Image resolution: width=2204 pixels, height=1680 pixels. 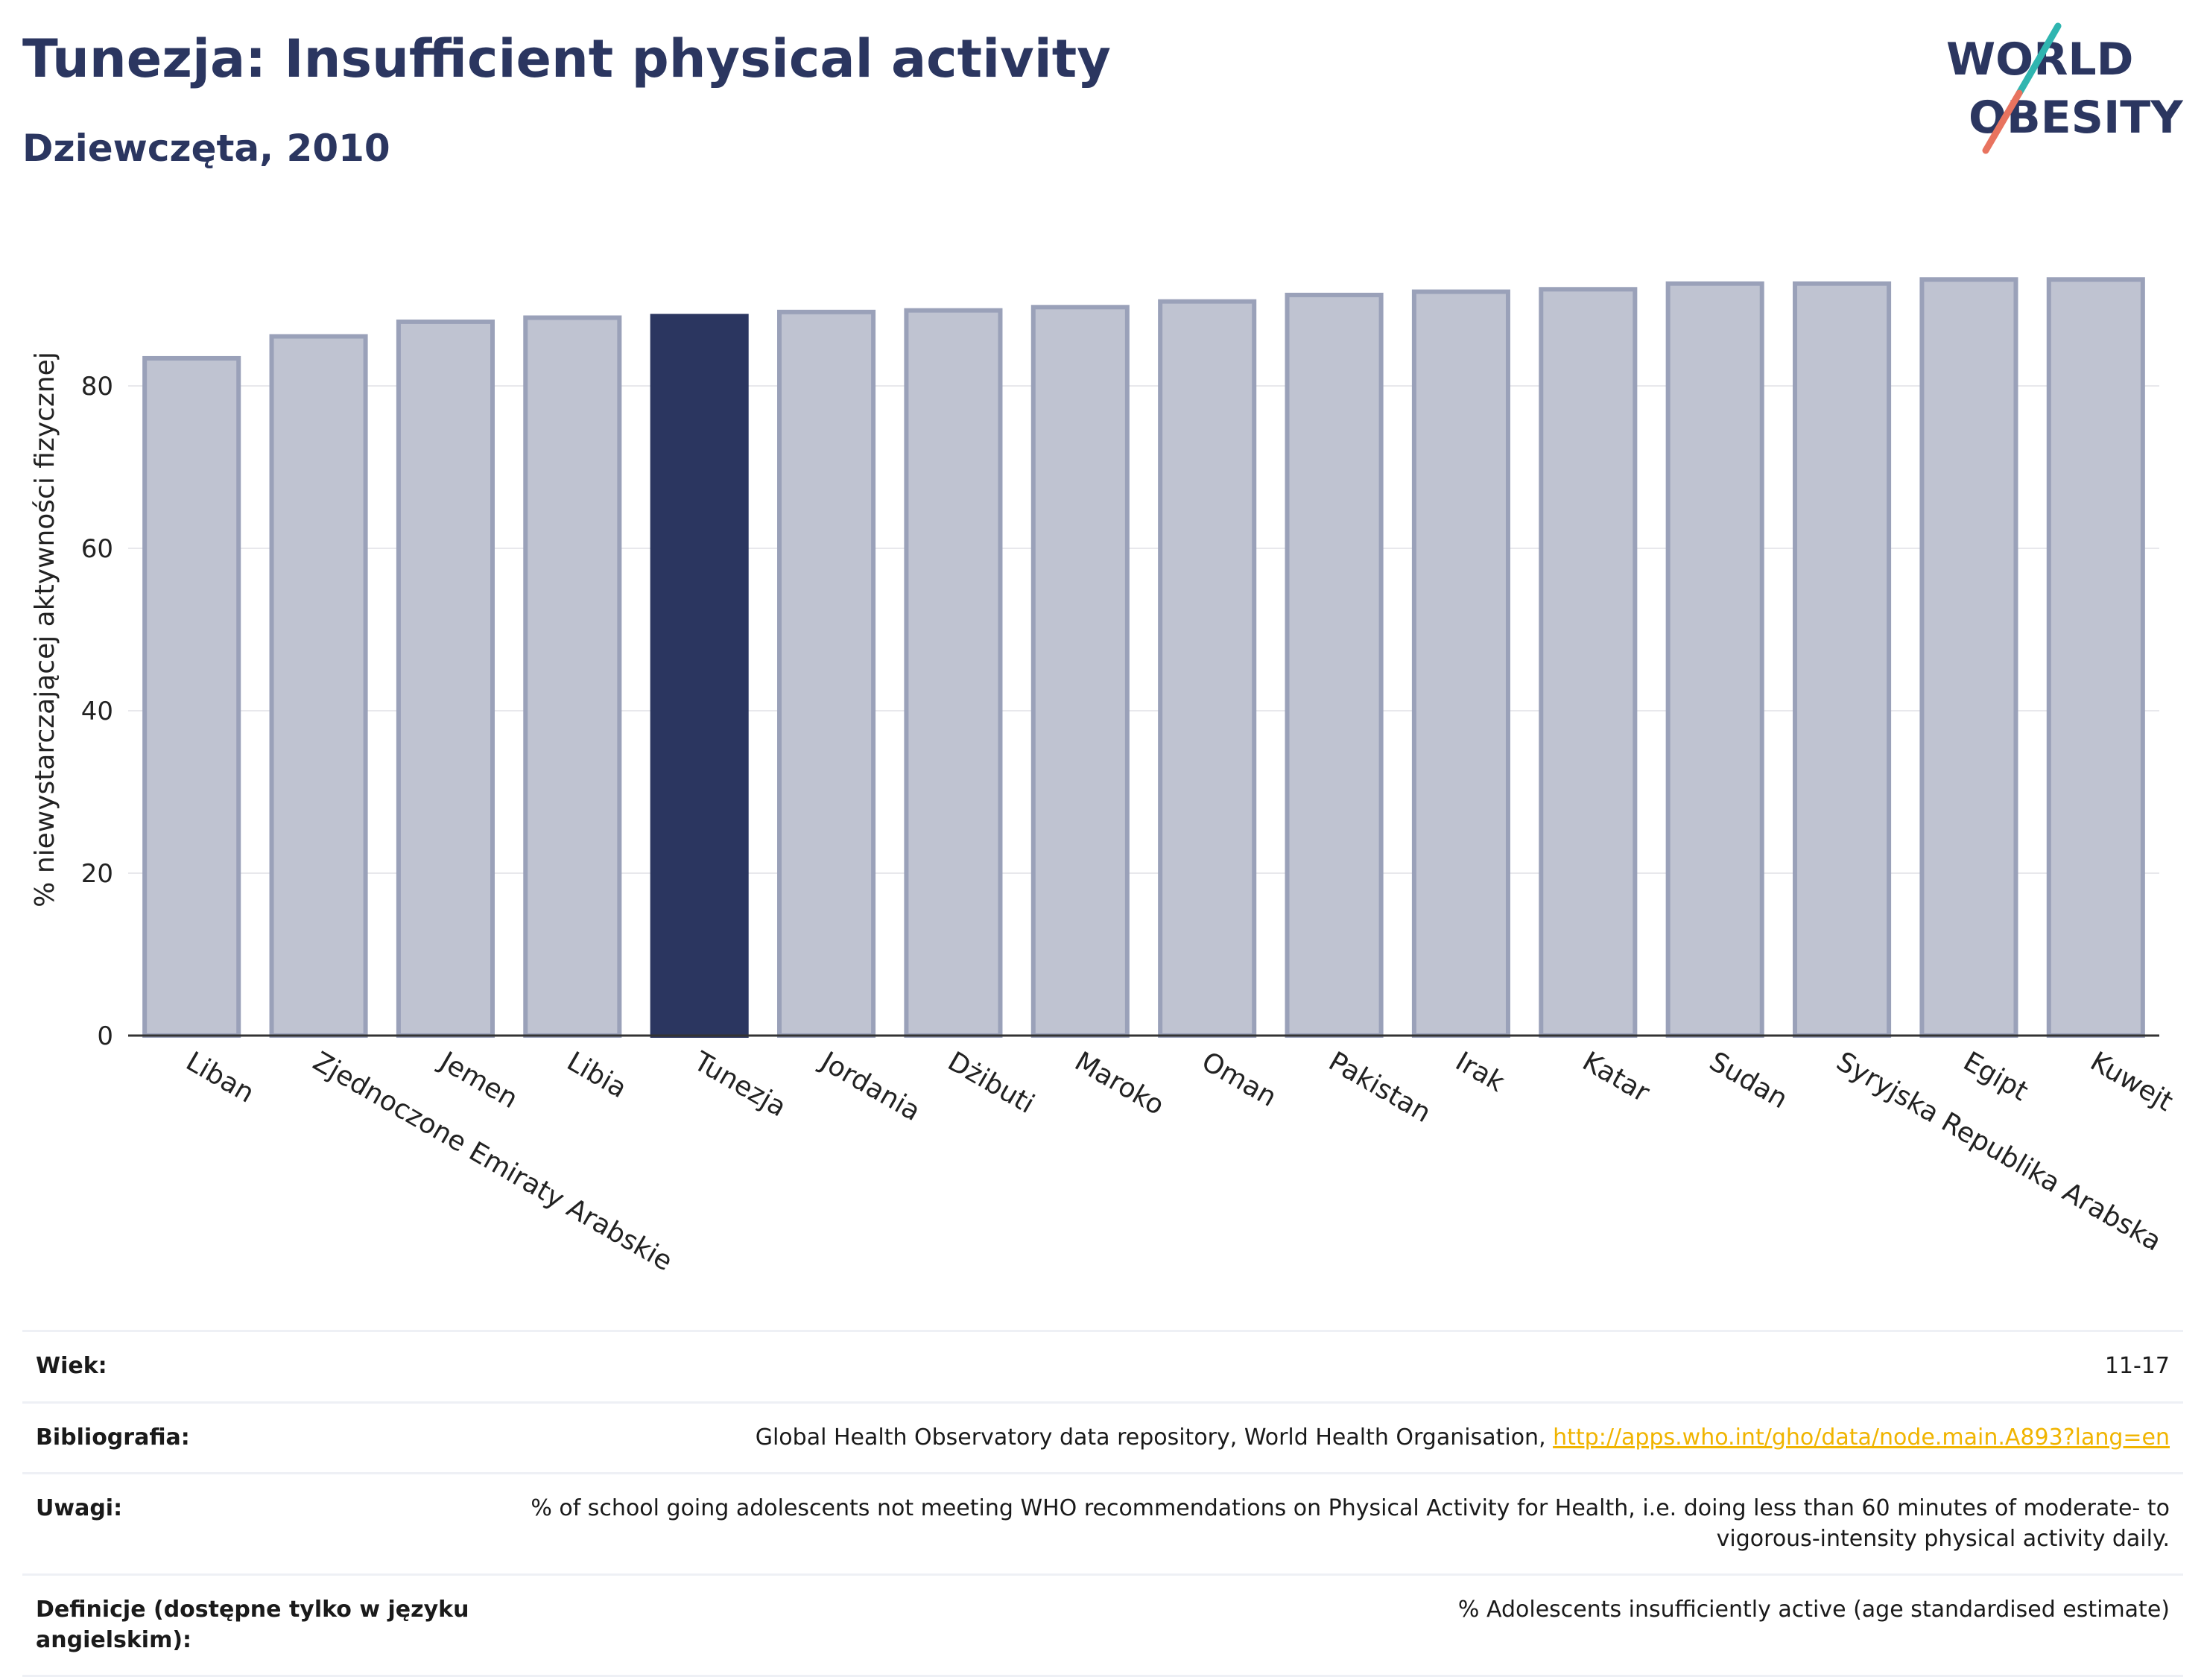 What do you see at coordinates (2002, 121) in the screenshot?
I see `logo-coral-slash` at bounding box center [2002, 121].